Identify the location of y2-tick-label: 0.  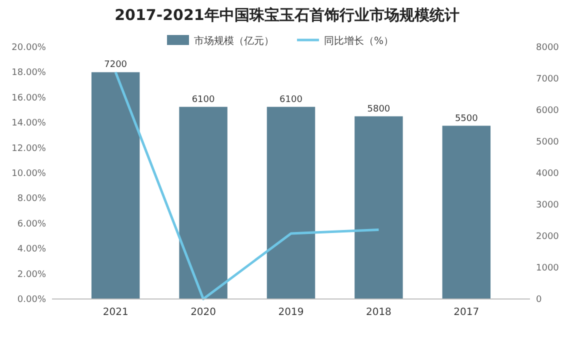
(539, 300).